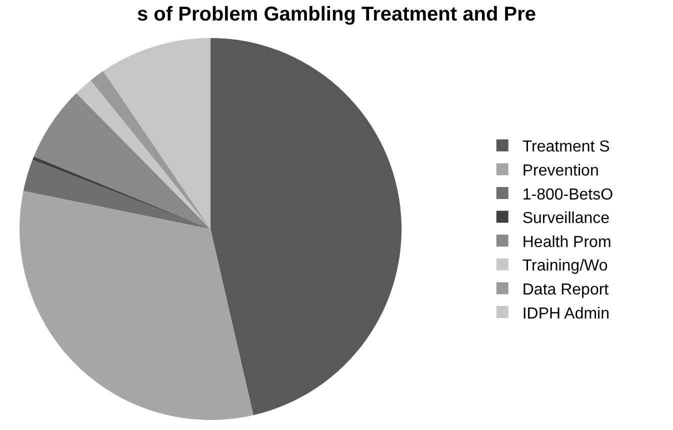 The image size is (673, 430). Describe the element at coordinates (336, 14) in the screenshot. I see `chart-title: s of Problem Gambling Treatment and Pre` at that location.